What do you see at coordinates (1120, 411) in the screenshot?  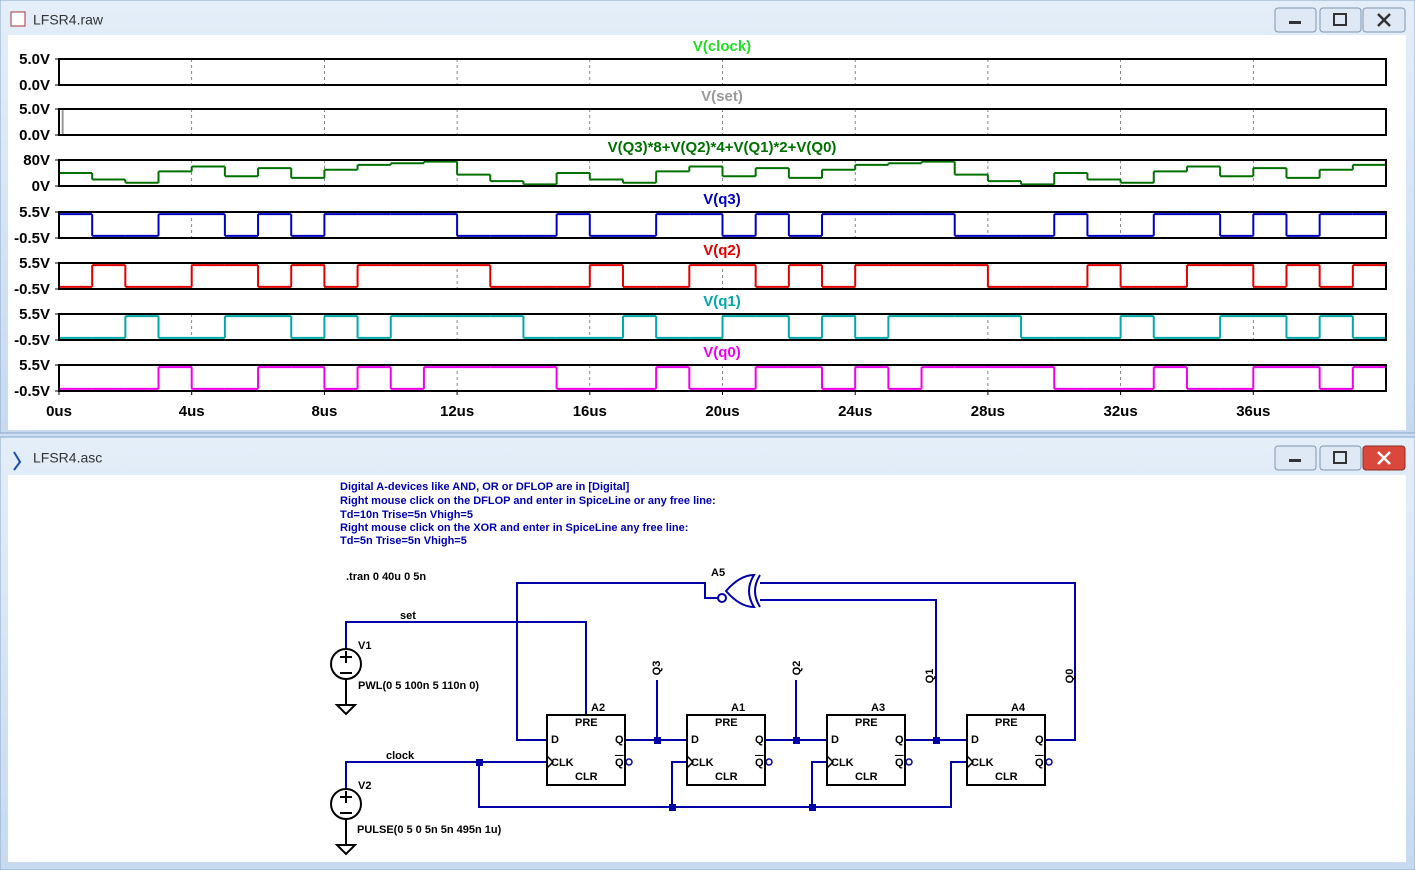 I see `x-tick-label: 32us` at bounding box center [1120, 411].